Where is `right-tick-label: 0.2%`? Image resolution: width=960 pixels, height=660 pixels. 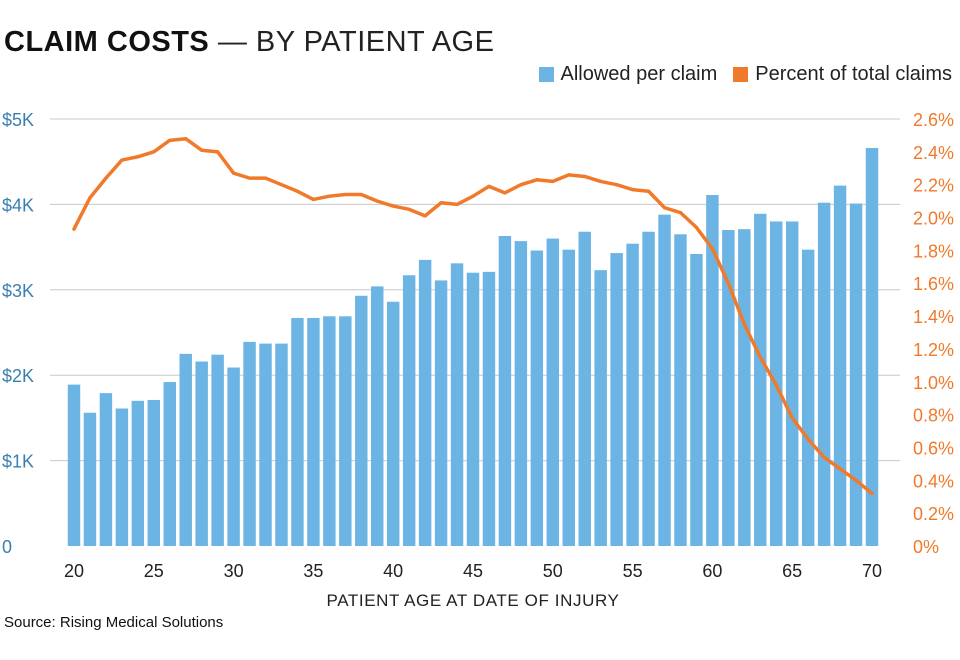 right-tick-label: 0.2% is located at coordinates (933, 514).